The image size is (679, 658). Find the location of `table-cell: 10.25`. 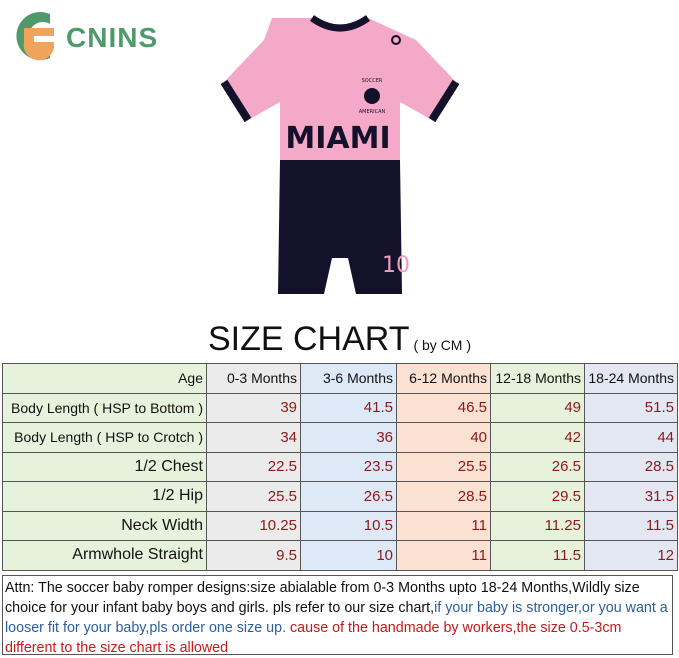

table-cell: 10.25 is located at coordinates (253, 525).